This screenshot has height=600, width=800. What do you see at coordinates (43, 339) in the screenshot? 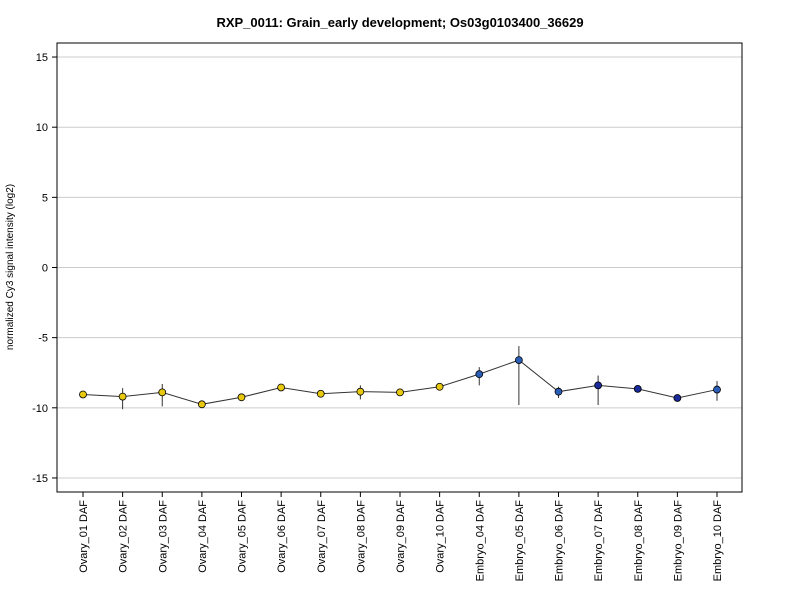
I see `y-tick-label: -5` at bounding box center [43, 339].